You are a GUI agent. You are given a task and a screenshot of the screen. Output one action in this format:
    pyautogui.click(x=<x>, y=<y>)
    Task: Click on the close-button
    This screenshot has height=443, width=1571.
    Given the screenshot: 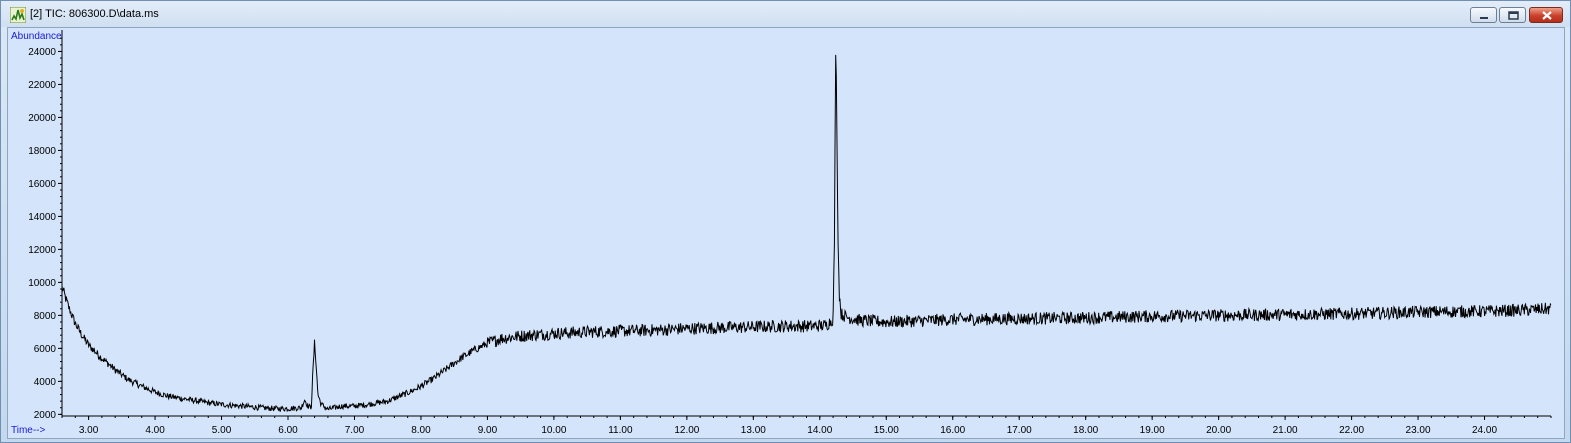 What is the action you would take?
    pyautogui.click(x=1546, y=15)
    